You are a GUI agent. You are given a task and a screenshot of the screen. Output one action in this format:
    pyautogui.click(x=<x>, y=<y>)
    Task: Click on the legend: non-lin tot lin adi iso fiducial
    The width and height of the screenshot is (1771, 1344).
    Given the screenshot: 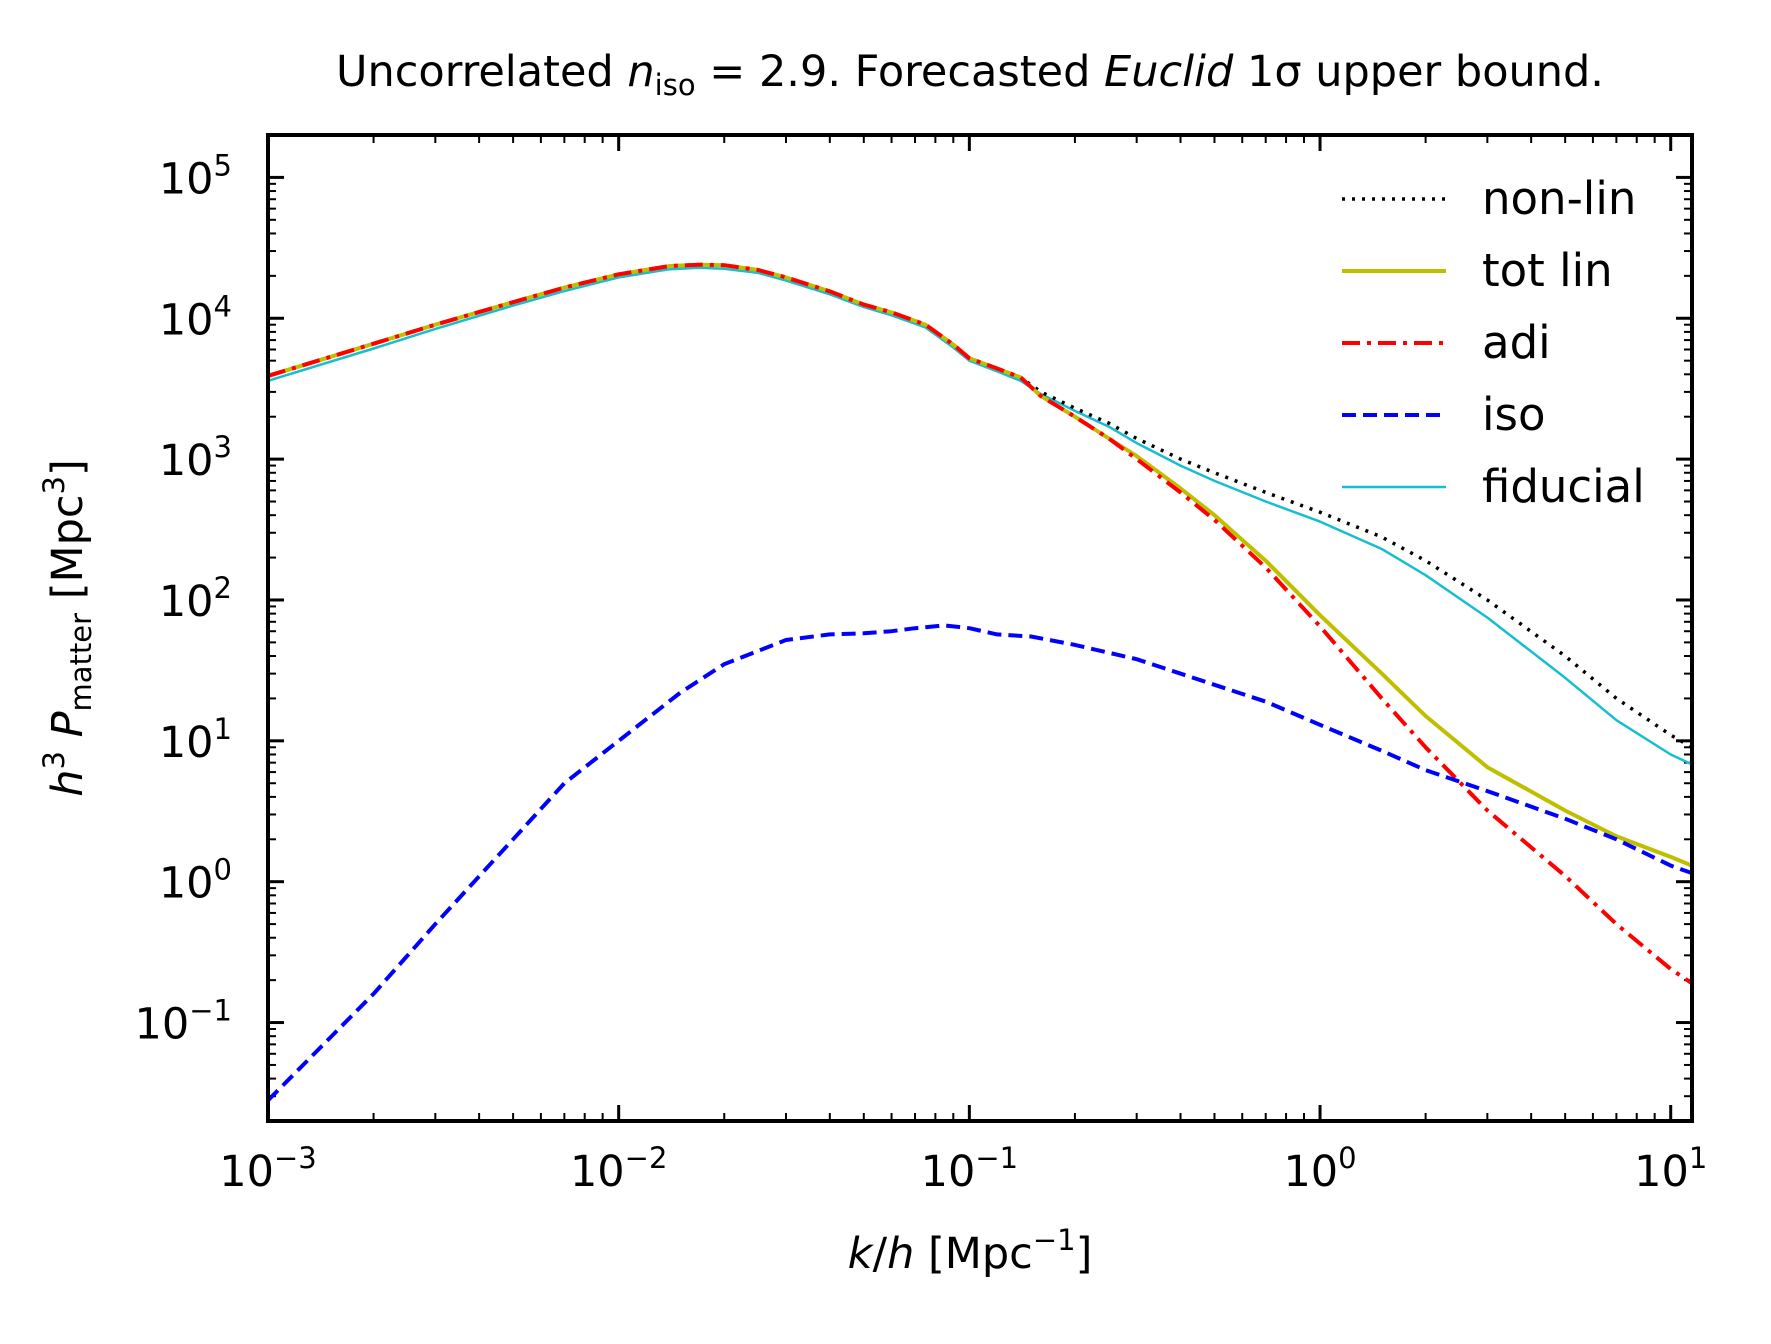 What is the action you would take?
    pyautogui.click(x=1493, y=342)
    